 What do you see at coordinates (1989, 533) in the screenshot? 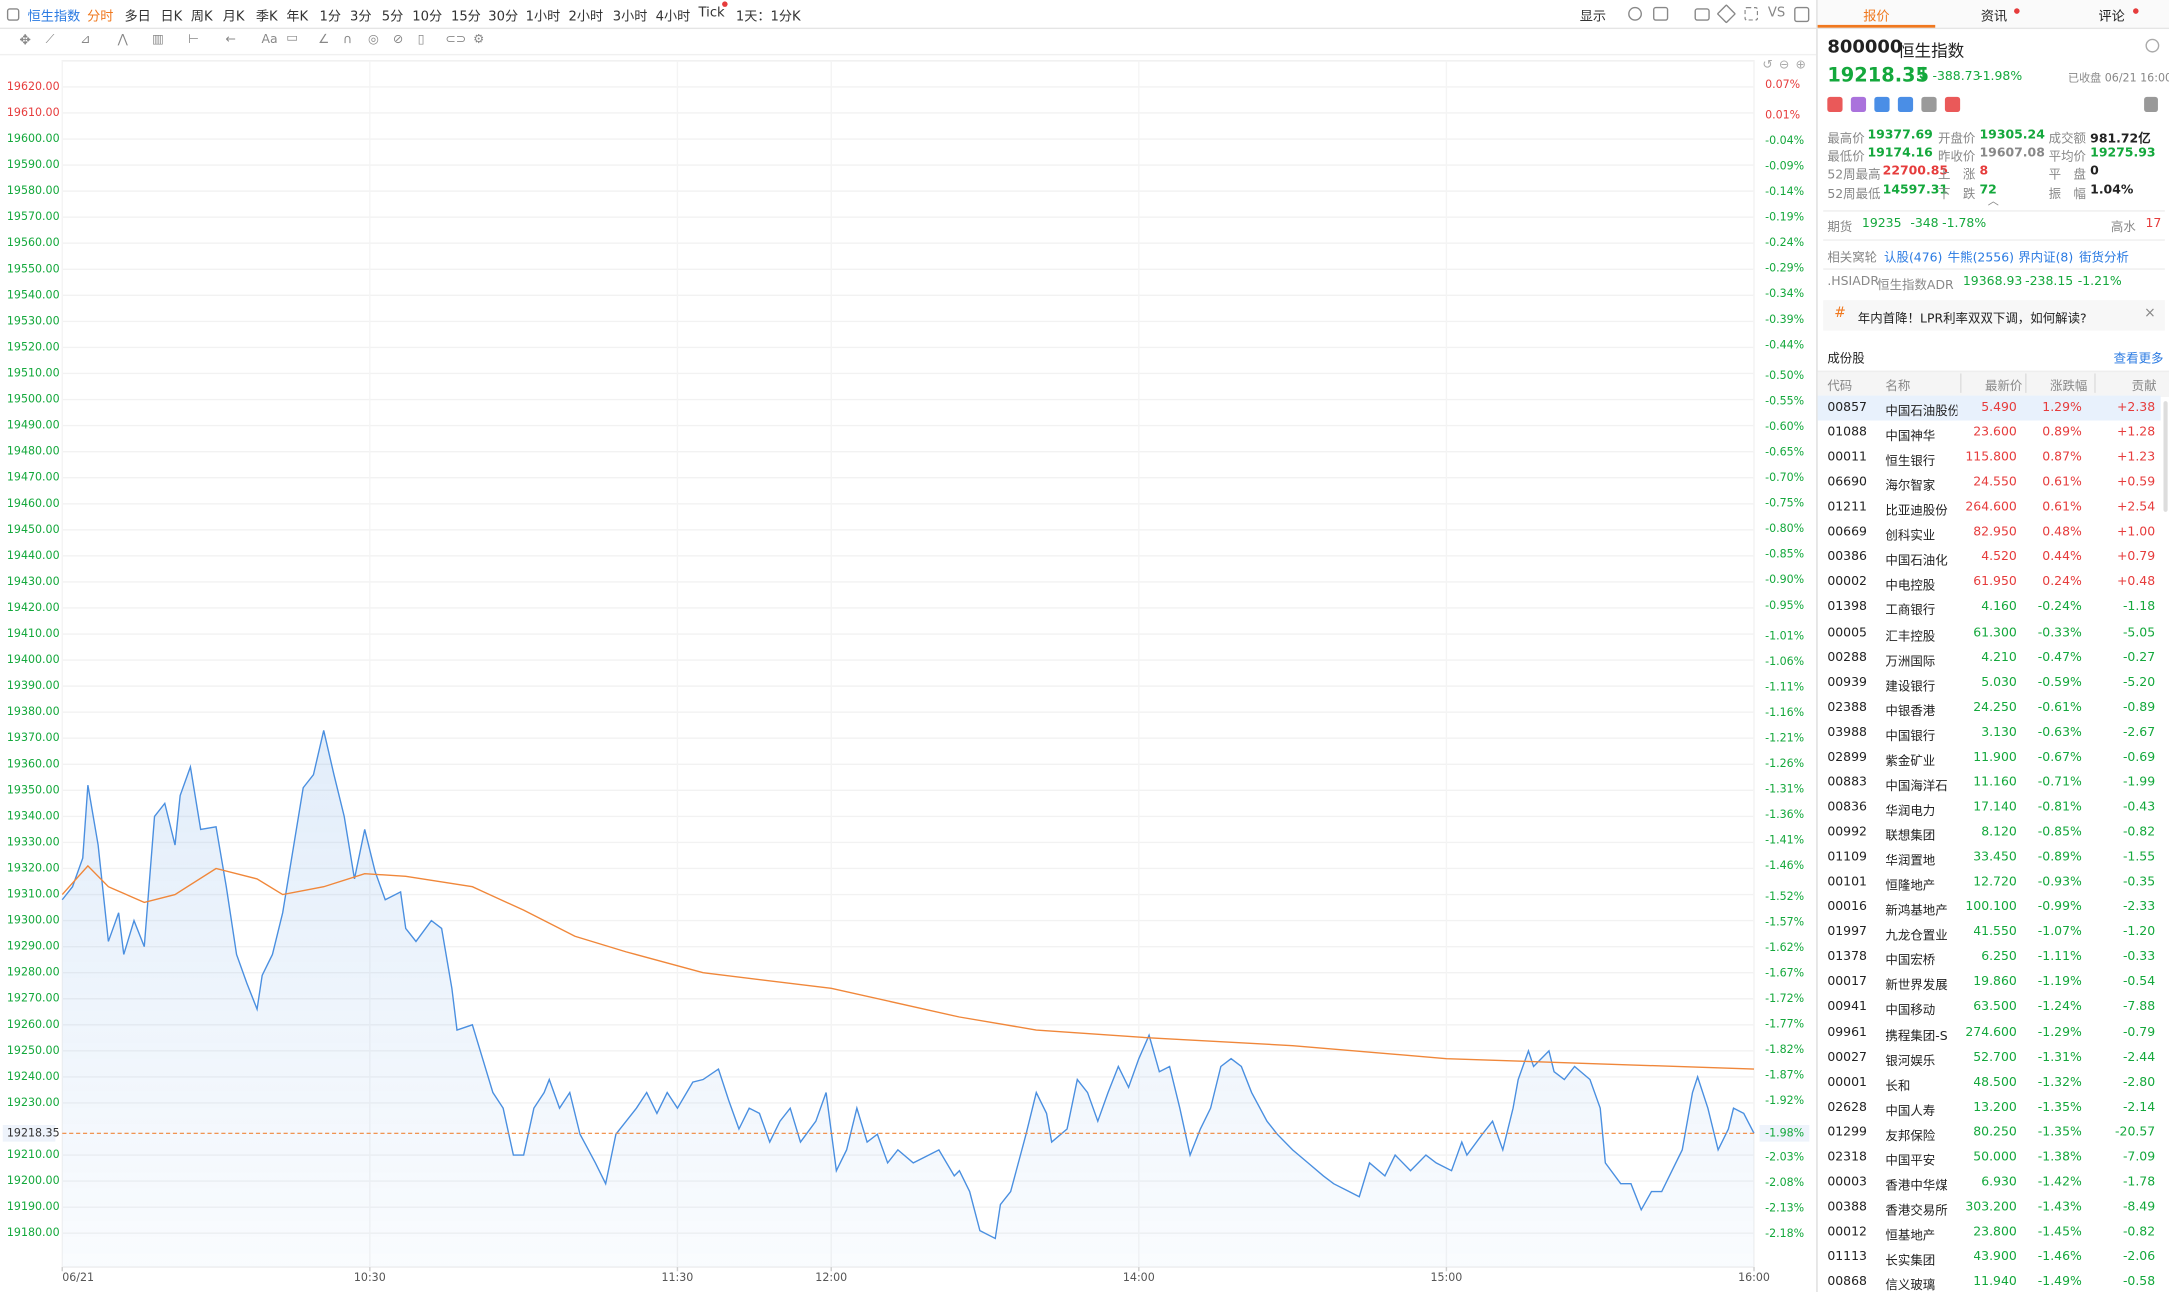
I see `table-row: 00669 创科实业 82.950 0.48% +1.00` at bounding box center [1989, 533].